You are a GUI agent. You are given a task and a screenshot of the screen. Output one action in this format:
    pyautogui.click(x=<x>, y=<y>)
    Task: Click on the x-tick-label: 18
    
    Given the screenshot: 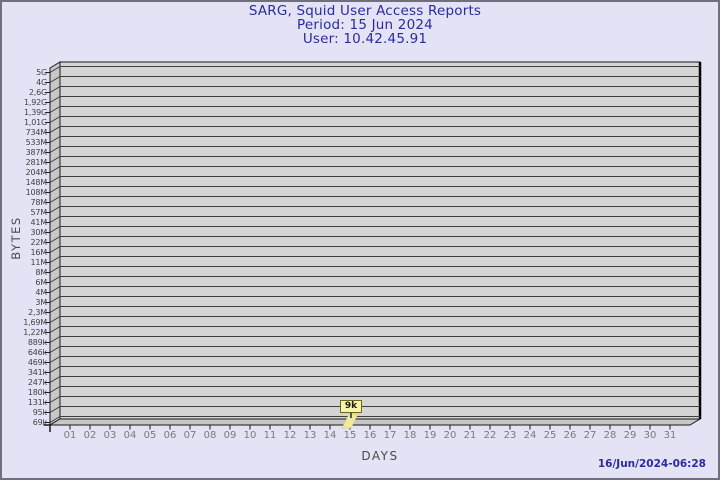 What is the action you would take?
    pyautogui.click(x=410, y=435)
    